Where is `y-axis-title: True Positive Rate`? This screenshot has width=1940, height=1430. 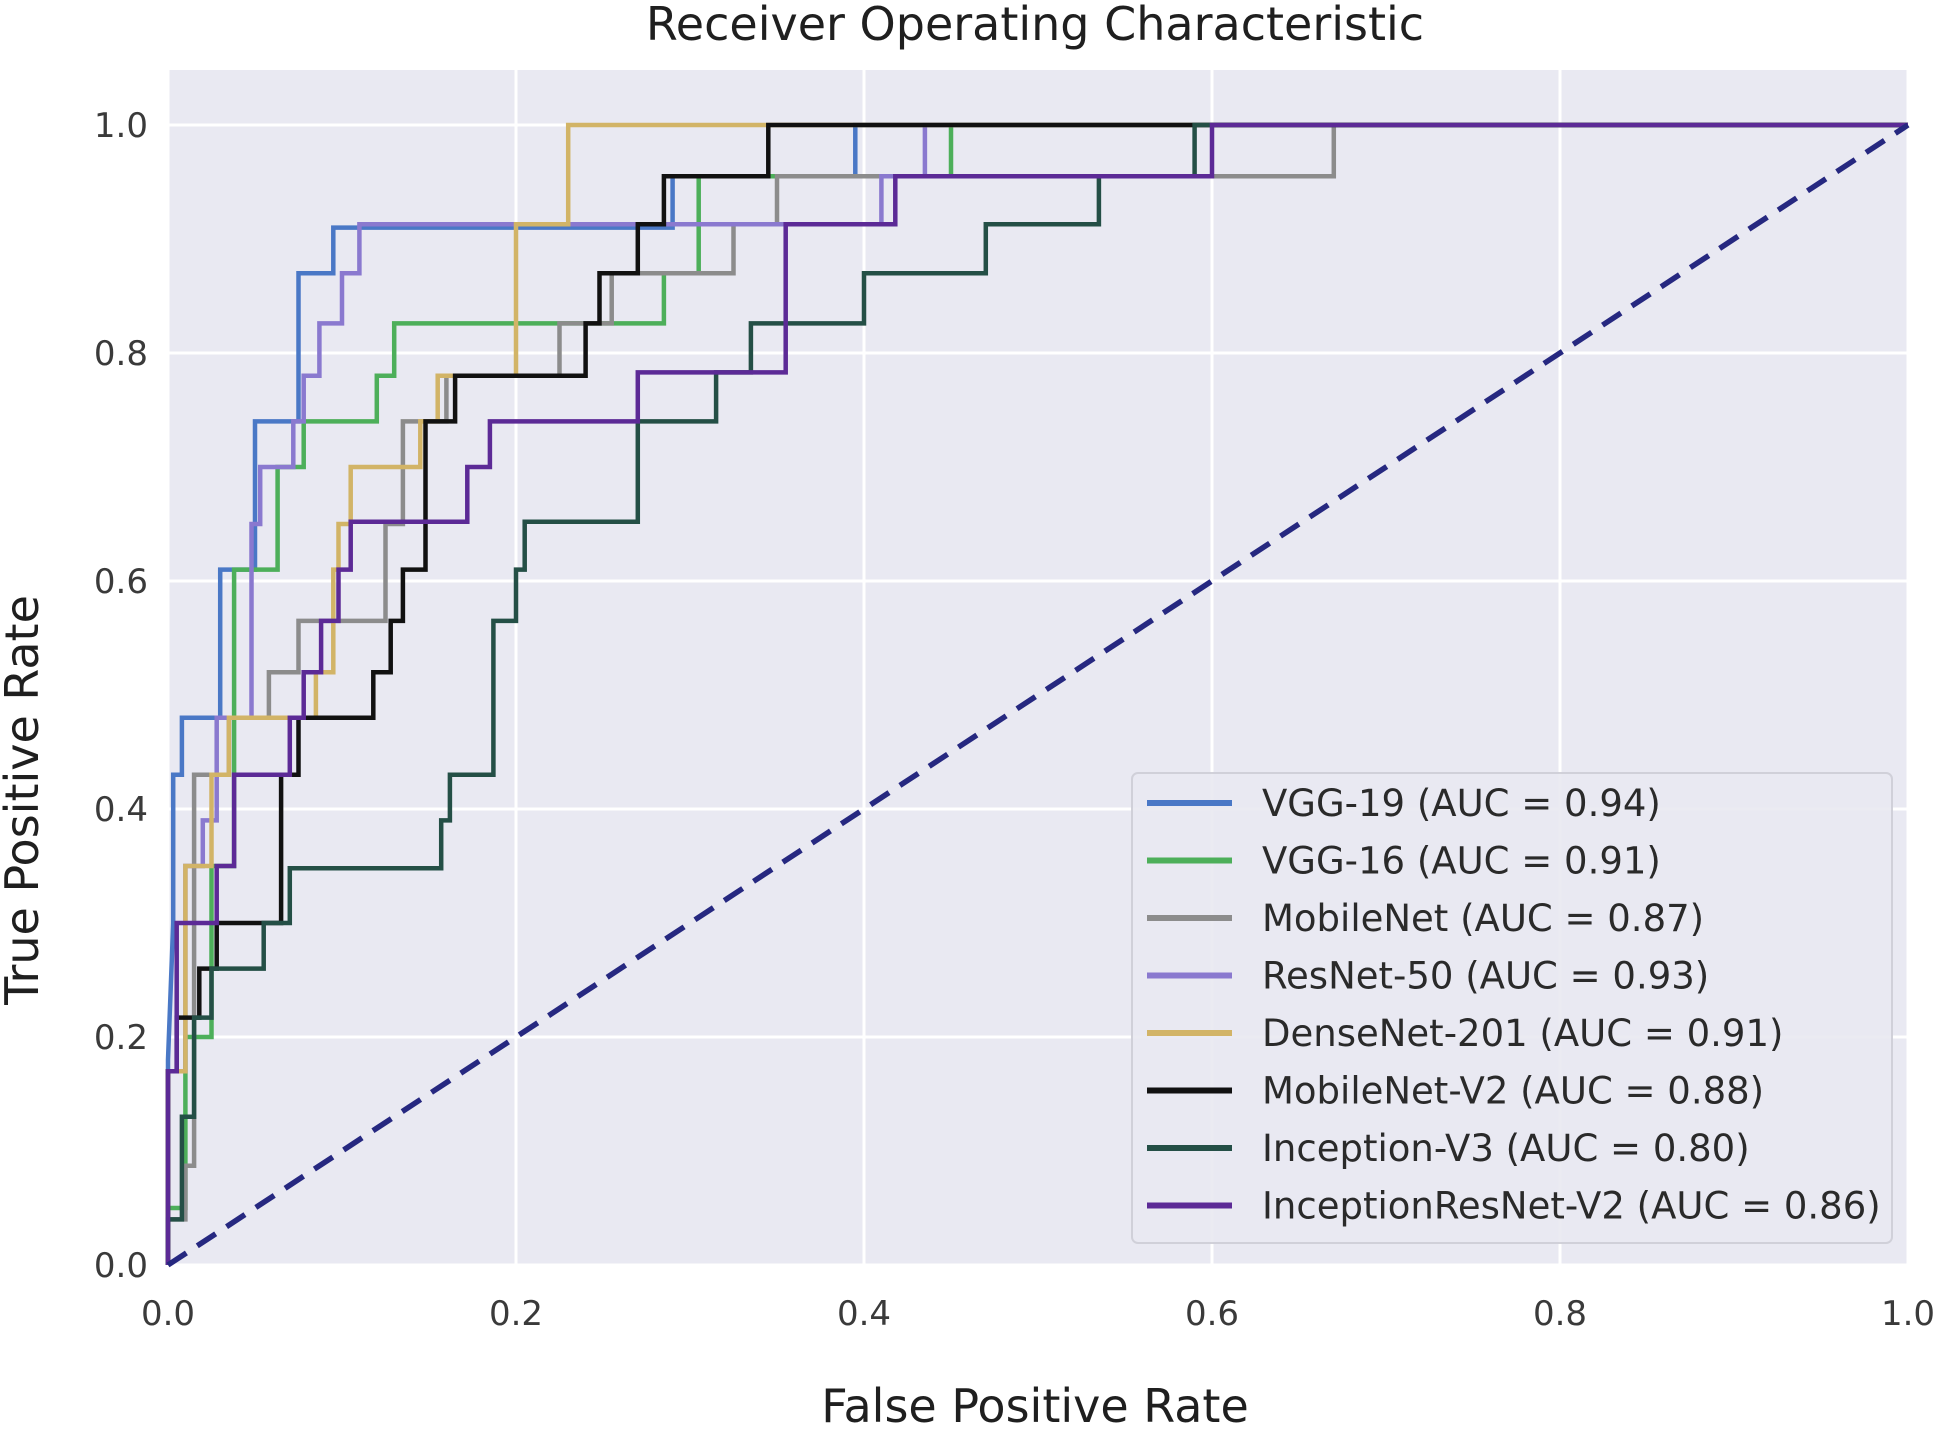 y-axis-title: True Positive Rate is located at coordinates (24, 800).